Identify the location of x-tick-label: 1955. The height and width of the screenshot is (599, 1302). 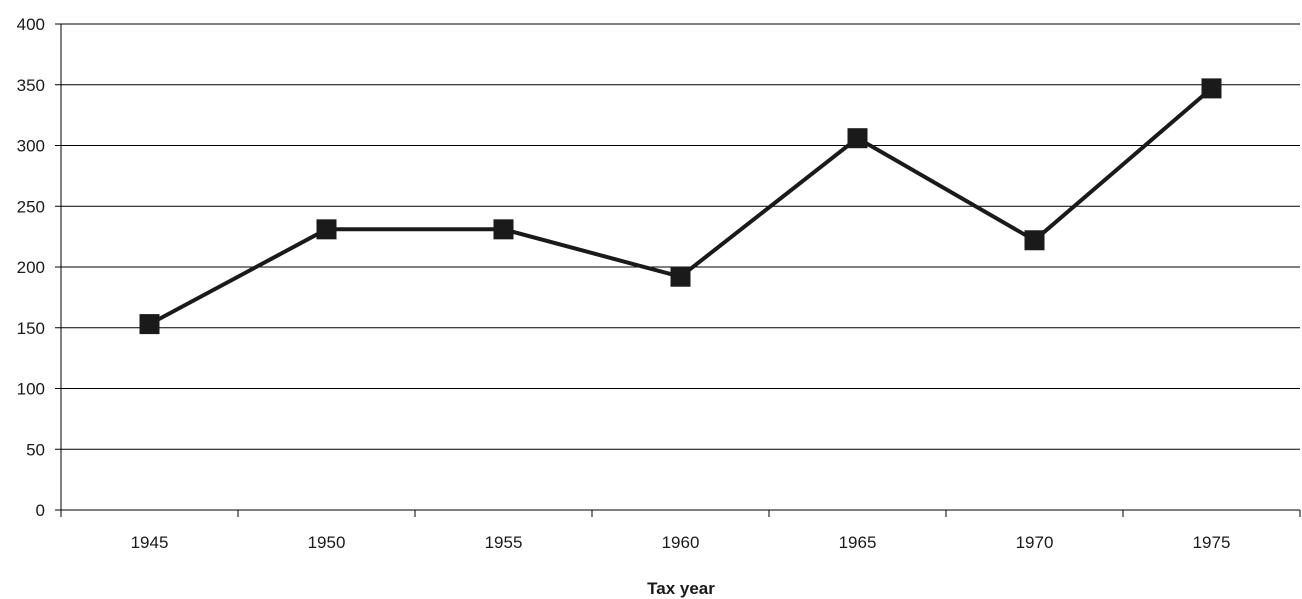
(504, 542).